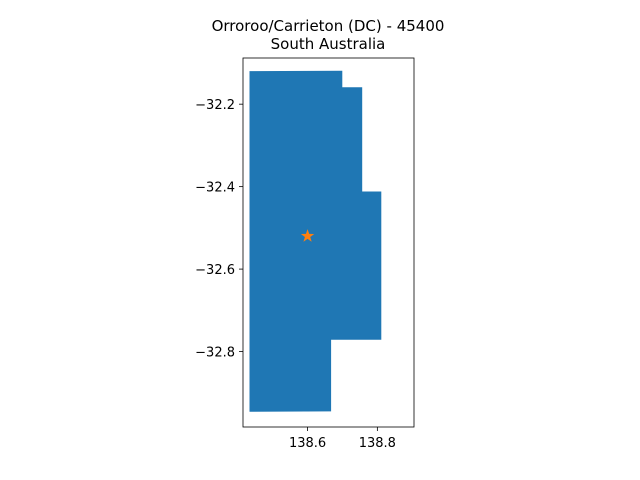  Describe the element at coordinates (307, 443) in the screenshot. I see `x-tick-label: 138.6` at that location.